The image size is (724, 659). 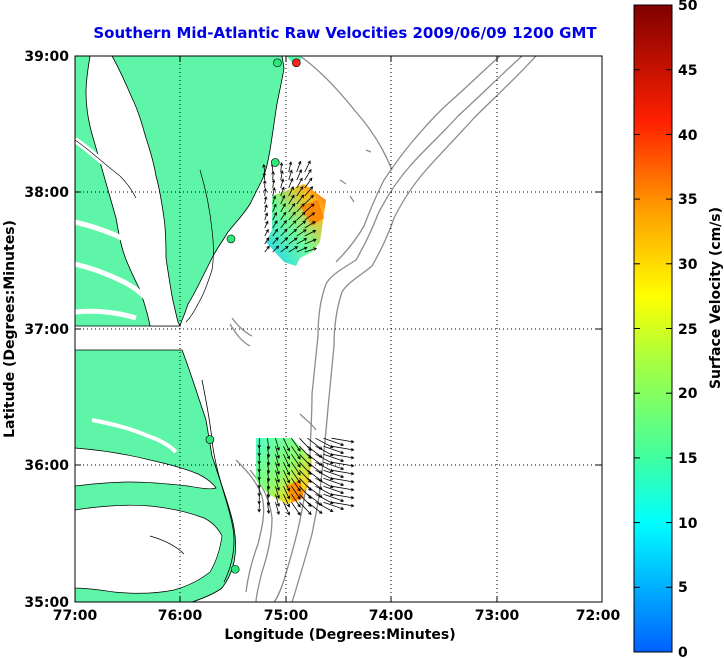 What do you see at coordinates (305, 476) in the screenshot?
I see `velocity-field-hatteras` at bounding box center [305, 476].